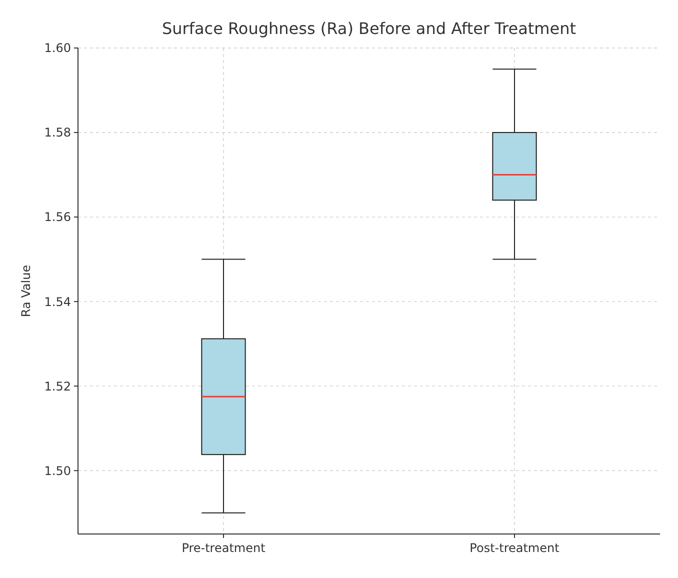 The image size is (678, 578). What do you see at coordinates (369, 28) in the screenshot?
I see `chart-title: Surface Roughness (Ra) Before and After Treatment` at bounding box center [369, 28].